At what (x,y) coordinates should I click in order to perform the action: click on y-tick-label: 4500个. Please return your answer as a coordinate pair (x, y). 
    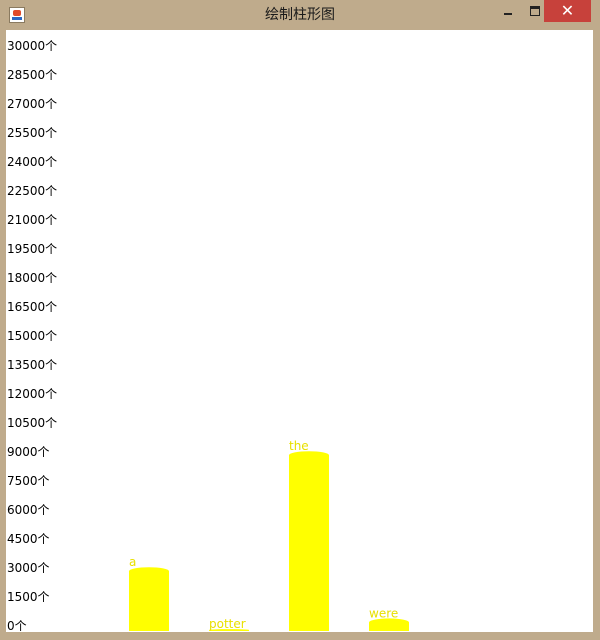
    Looking at the image, I should click on (28, 539).